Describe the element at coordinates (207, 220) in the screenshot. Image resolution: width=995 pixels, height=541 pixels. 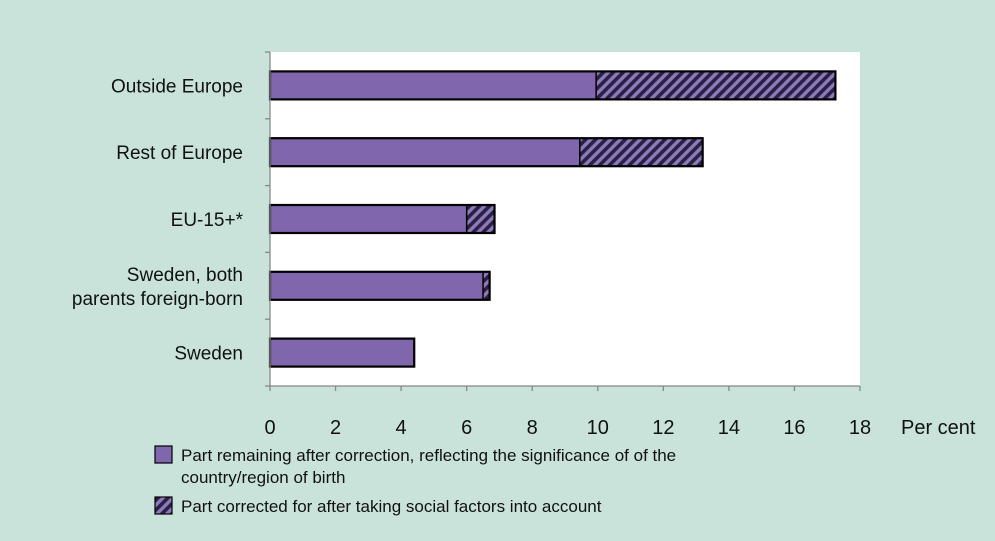
I see `category-label: EU-15+*` at that location.